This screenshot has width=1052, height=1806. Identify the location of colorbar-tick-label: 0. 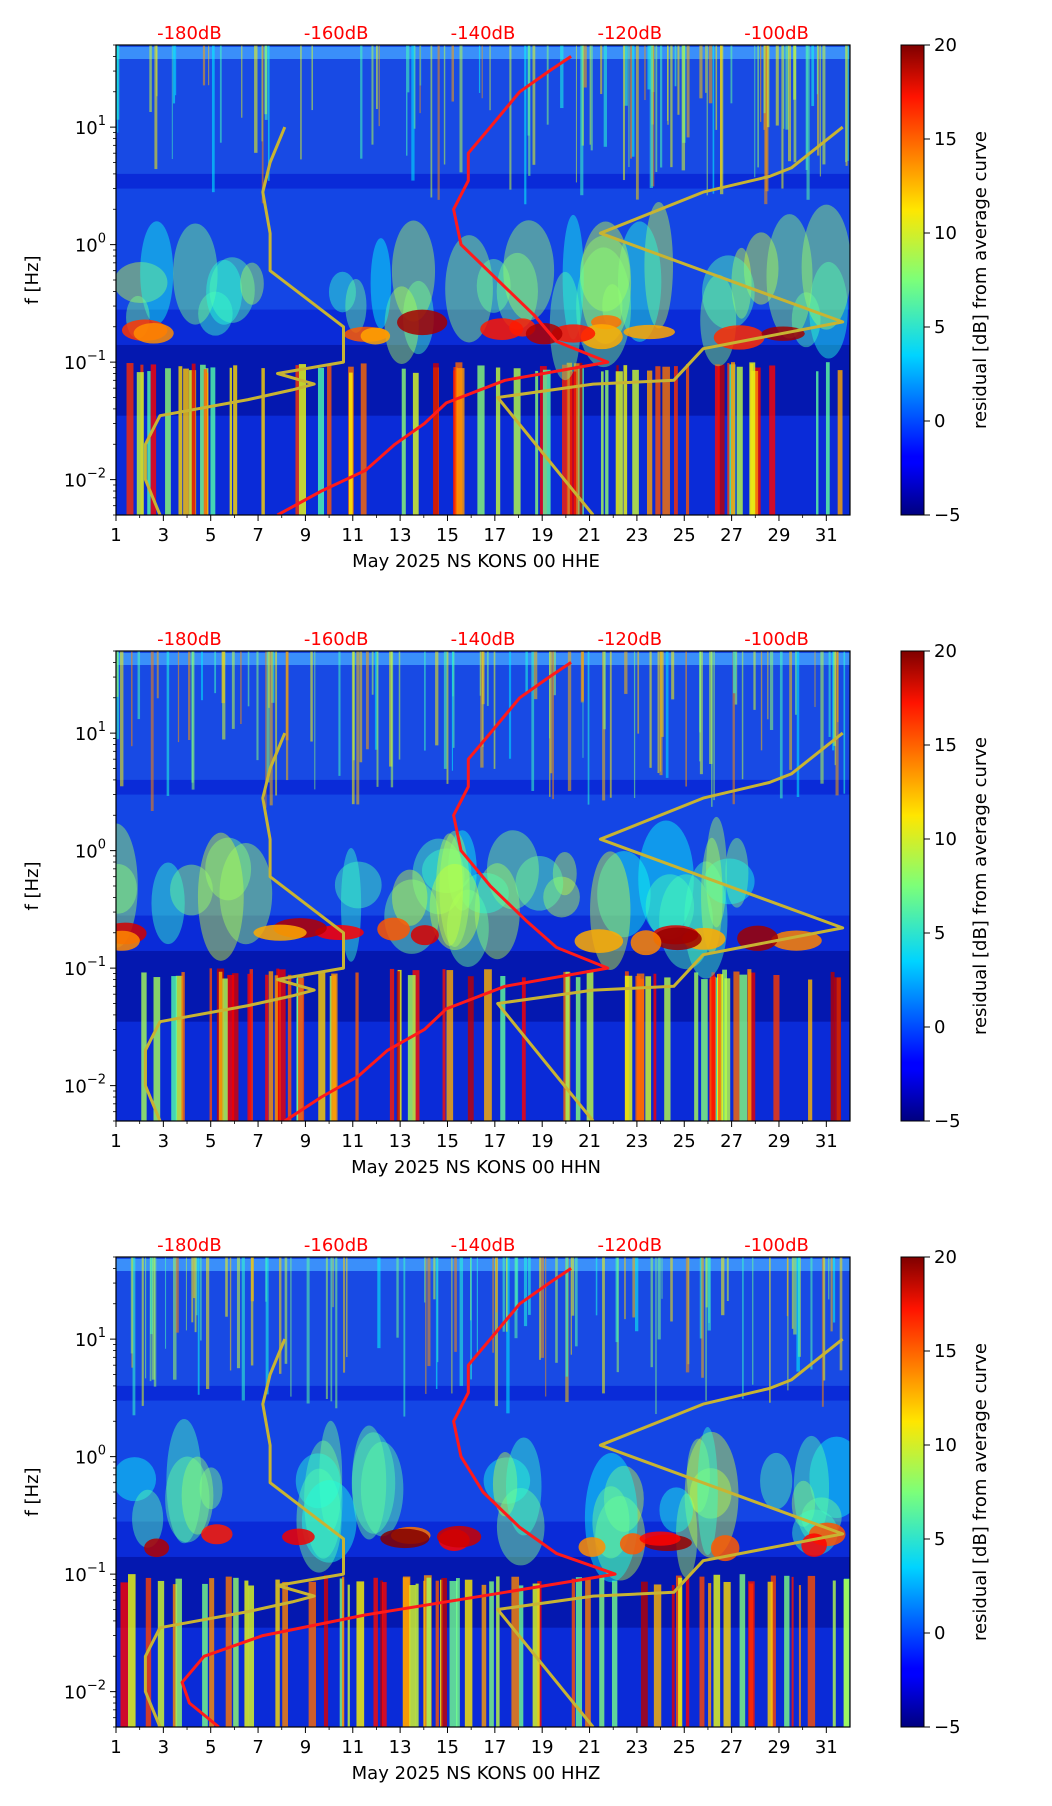
(939, 421).